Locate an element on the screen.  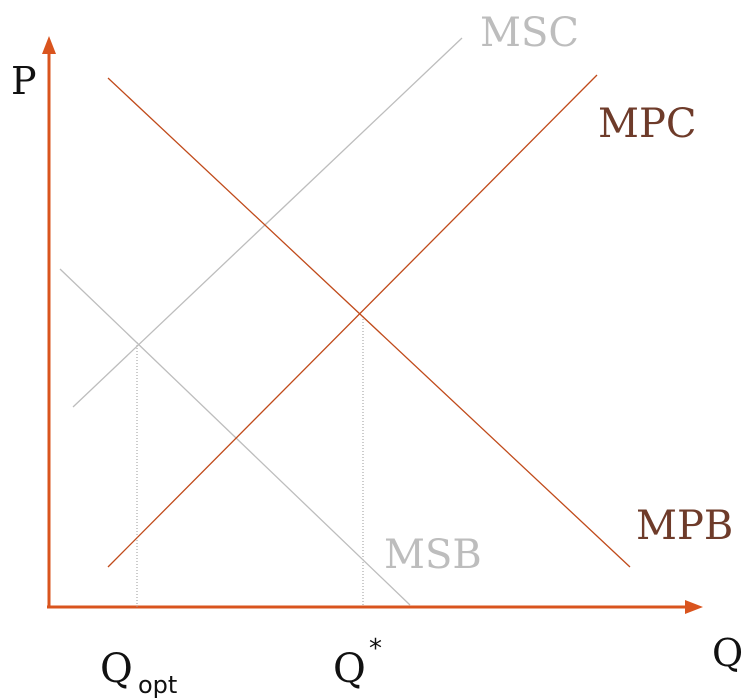
msc-label: MSC is located at coordinates (529, 33).